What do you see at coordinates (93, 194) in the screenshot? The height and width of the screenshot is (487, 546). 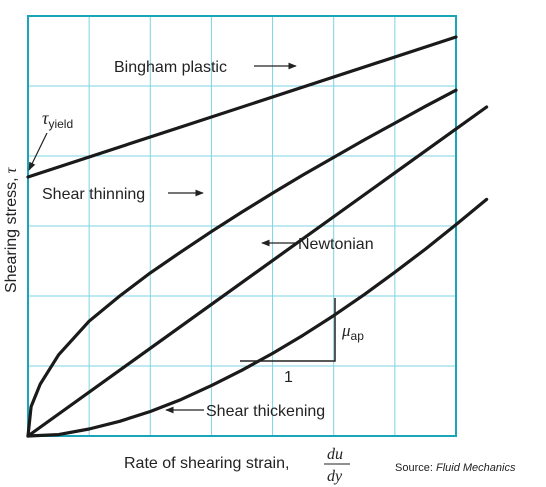 I see `series-label-shear-thinning: Shear thinning` at bounding box center [93, 194].